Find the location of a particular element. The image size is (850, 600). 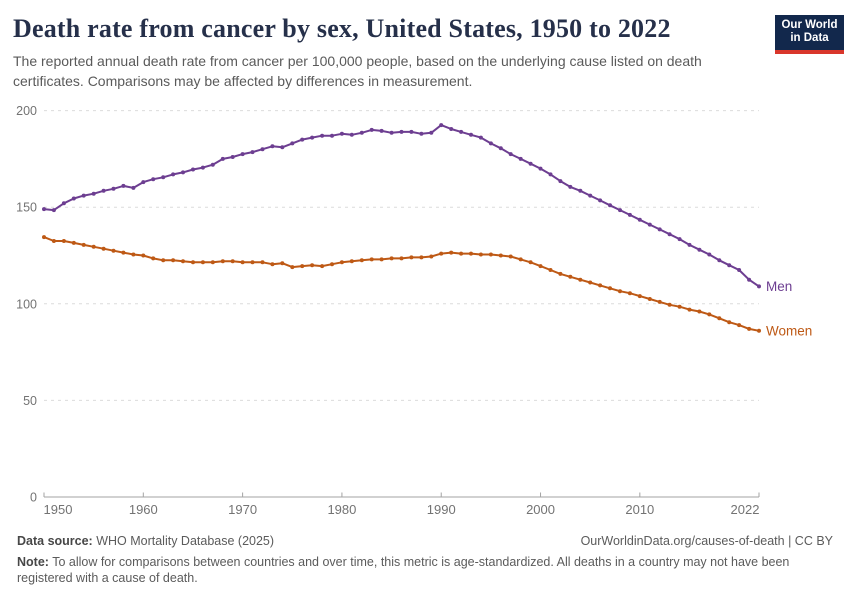

y-tick-label: 150 is located at coordinates (26, 208).